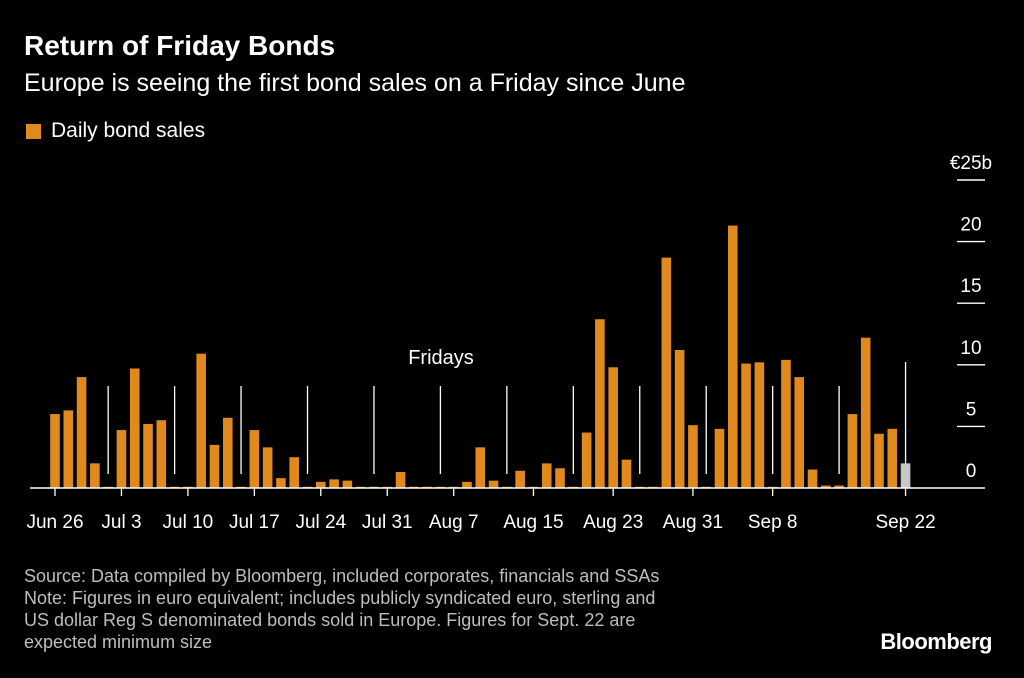 The width and height of the screenshot is (1024, 678). I want to click on x-tick-label: Jul 10, so click(188, 522).